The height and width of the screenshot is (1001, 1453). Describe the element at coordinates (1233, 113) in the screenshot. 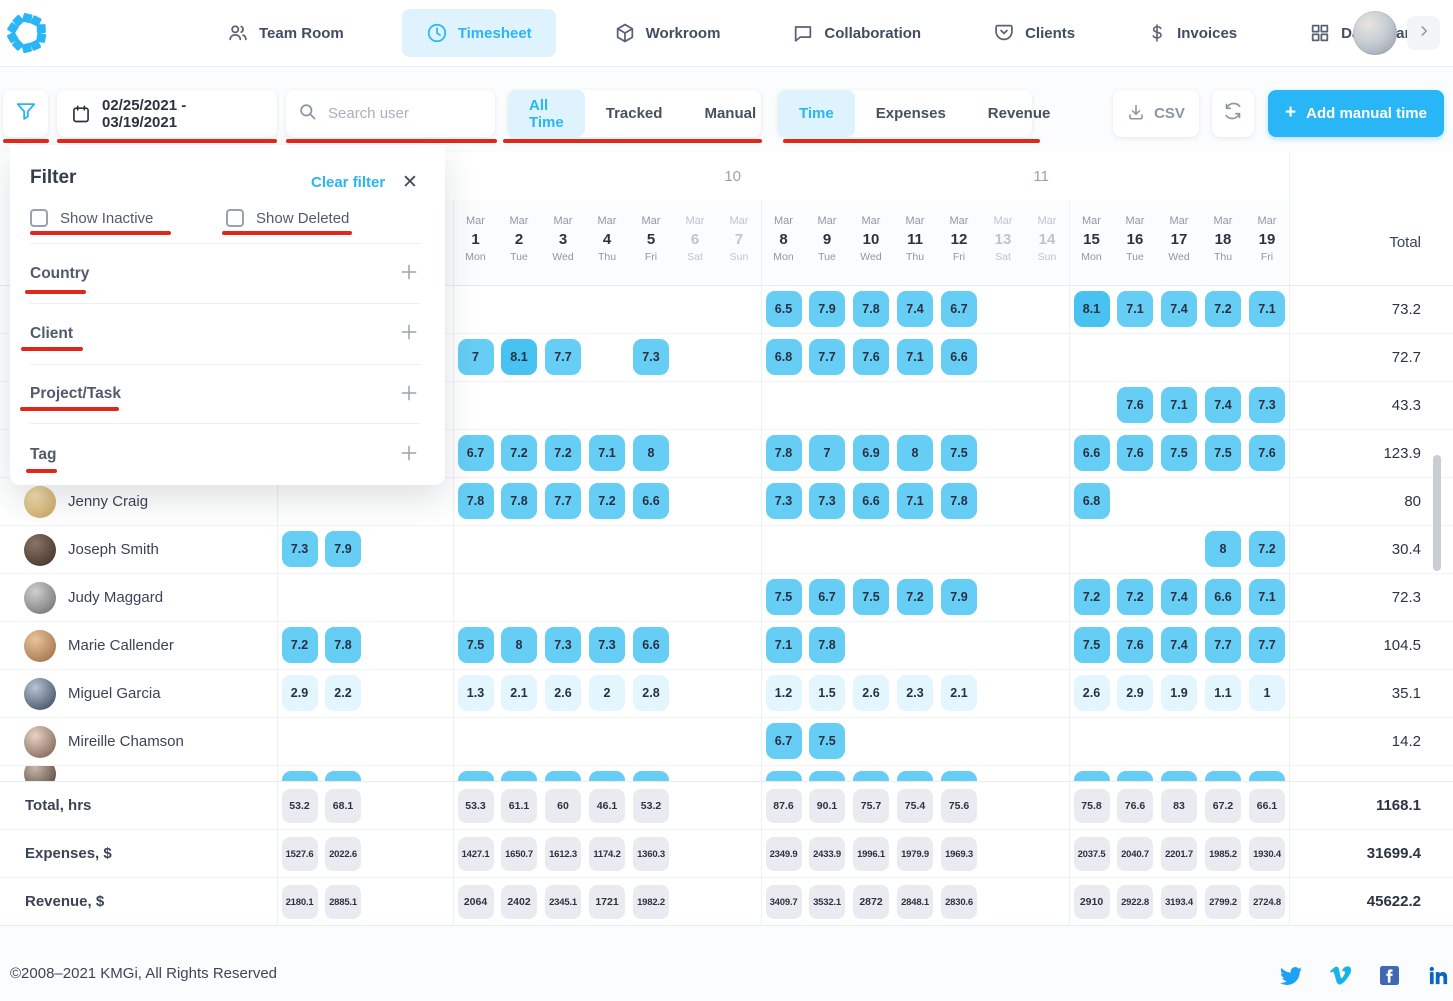

I see `refresh-button` at that location.